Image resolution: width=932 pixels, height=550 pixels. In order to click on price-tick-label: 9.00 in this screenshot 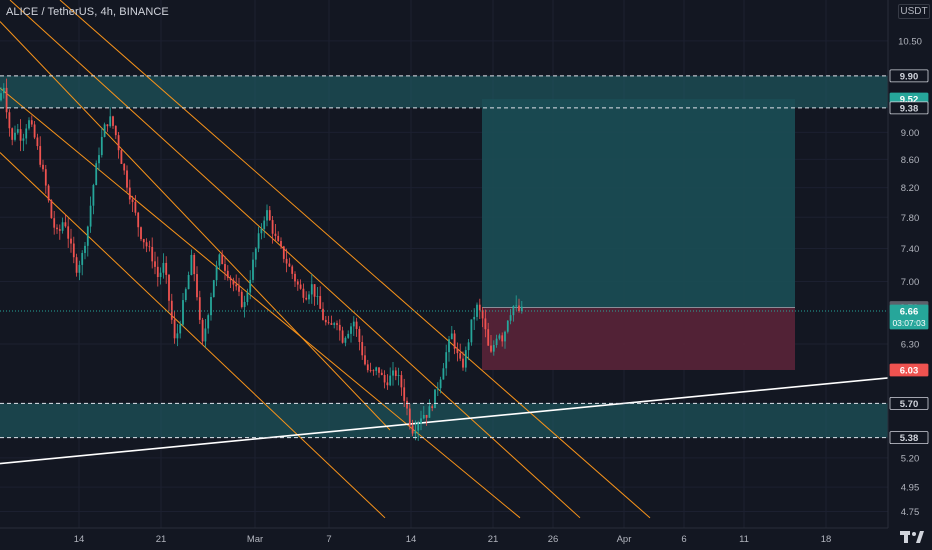, I will do `click(910, 133)`.